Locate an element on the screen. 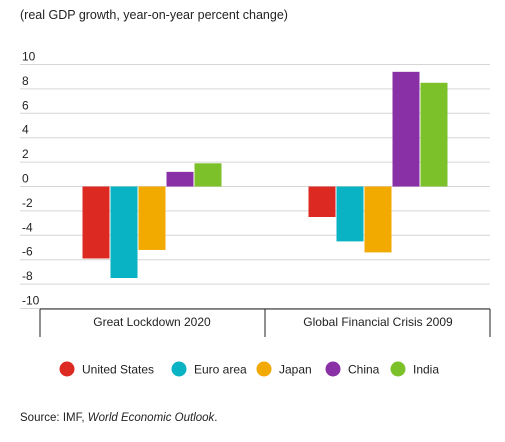 The image size is (505, 442). category-label: Great Lockdown 2020 is located at coordinates (152, 322).